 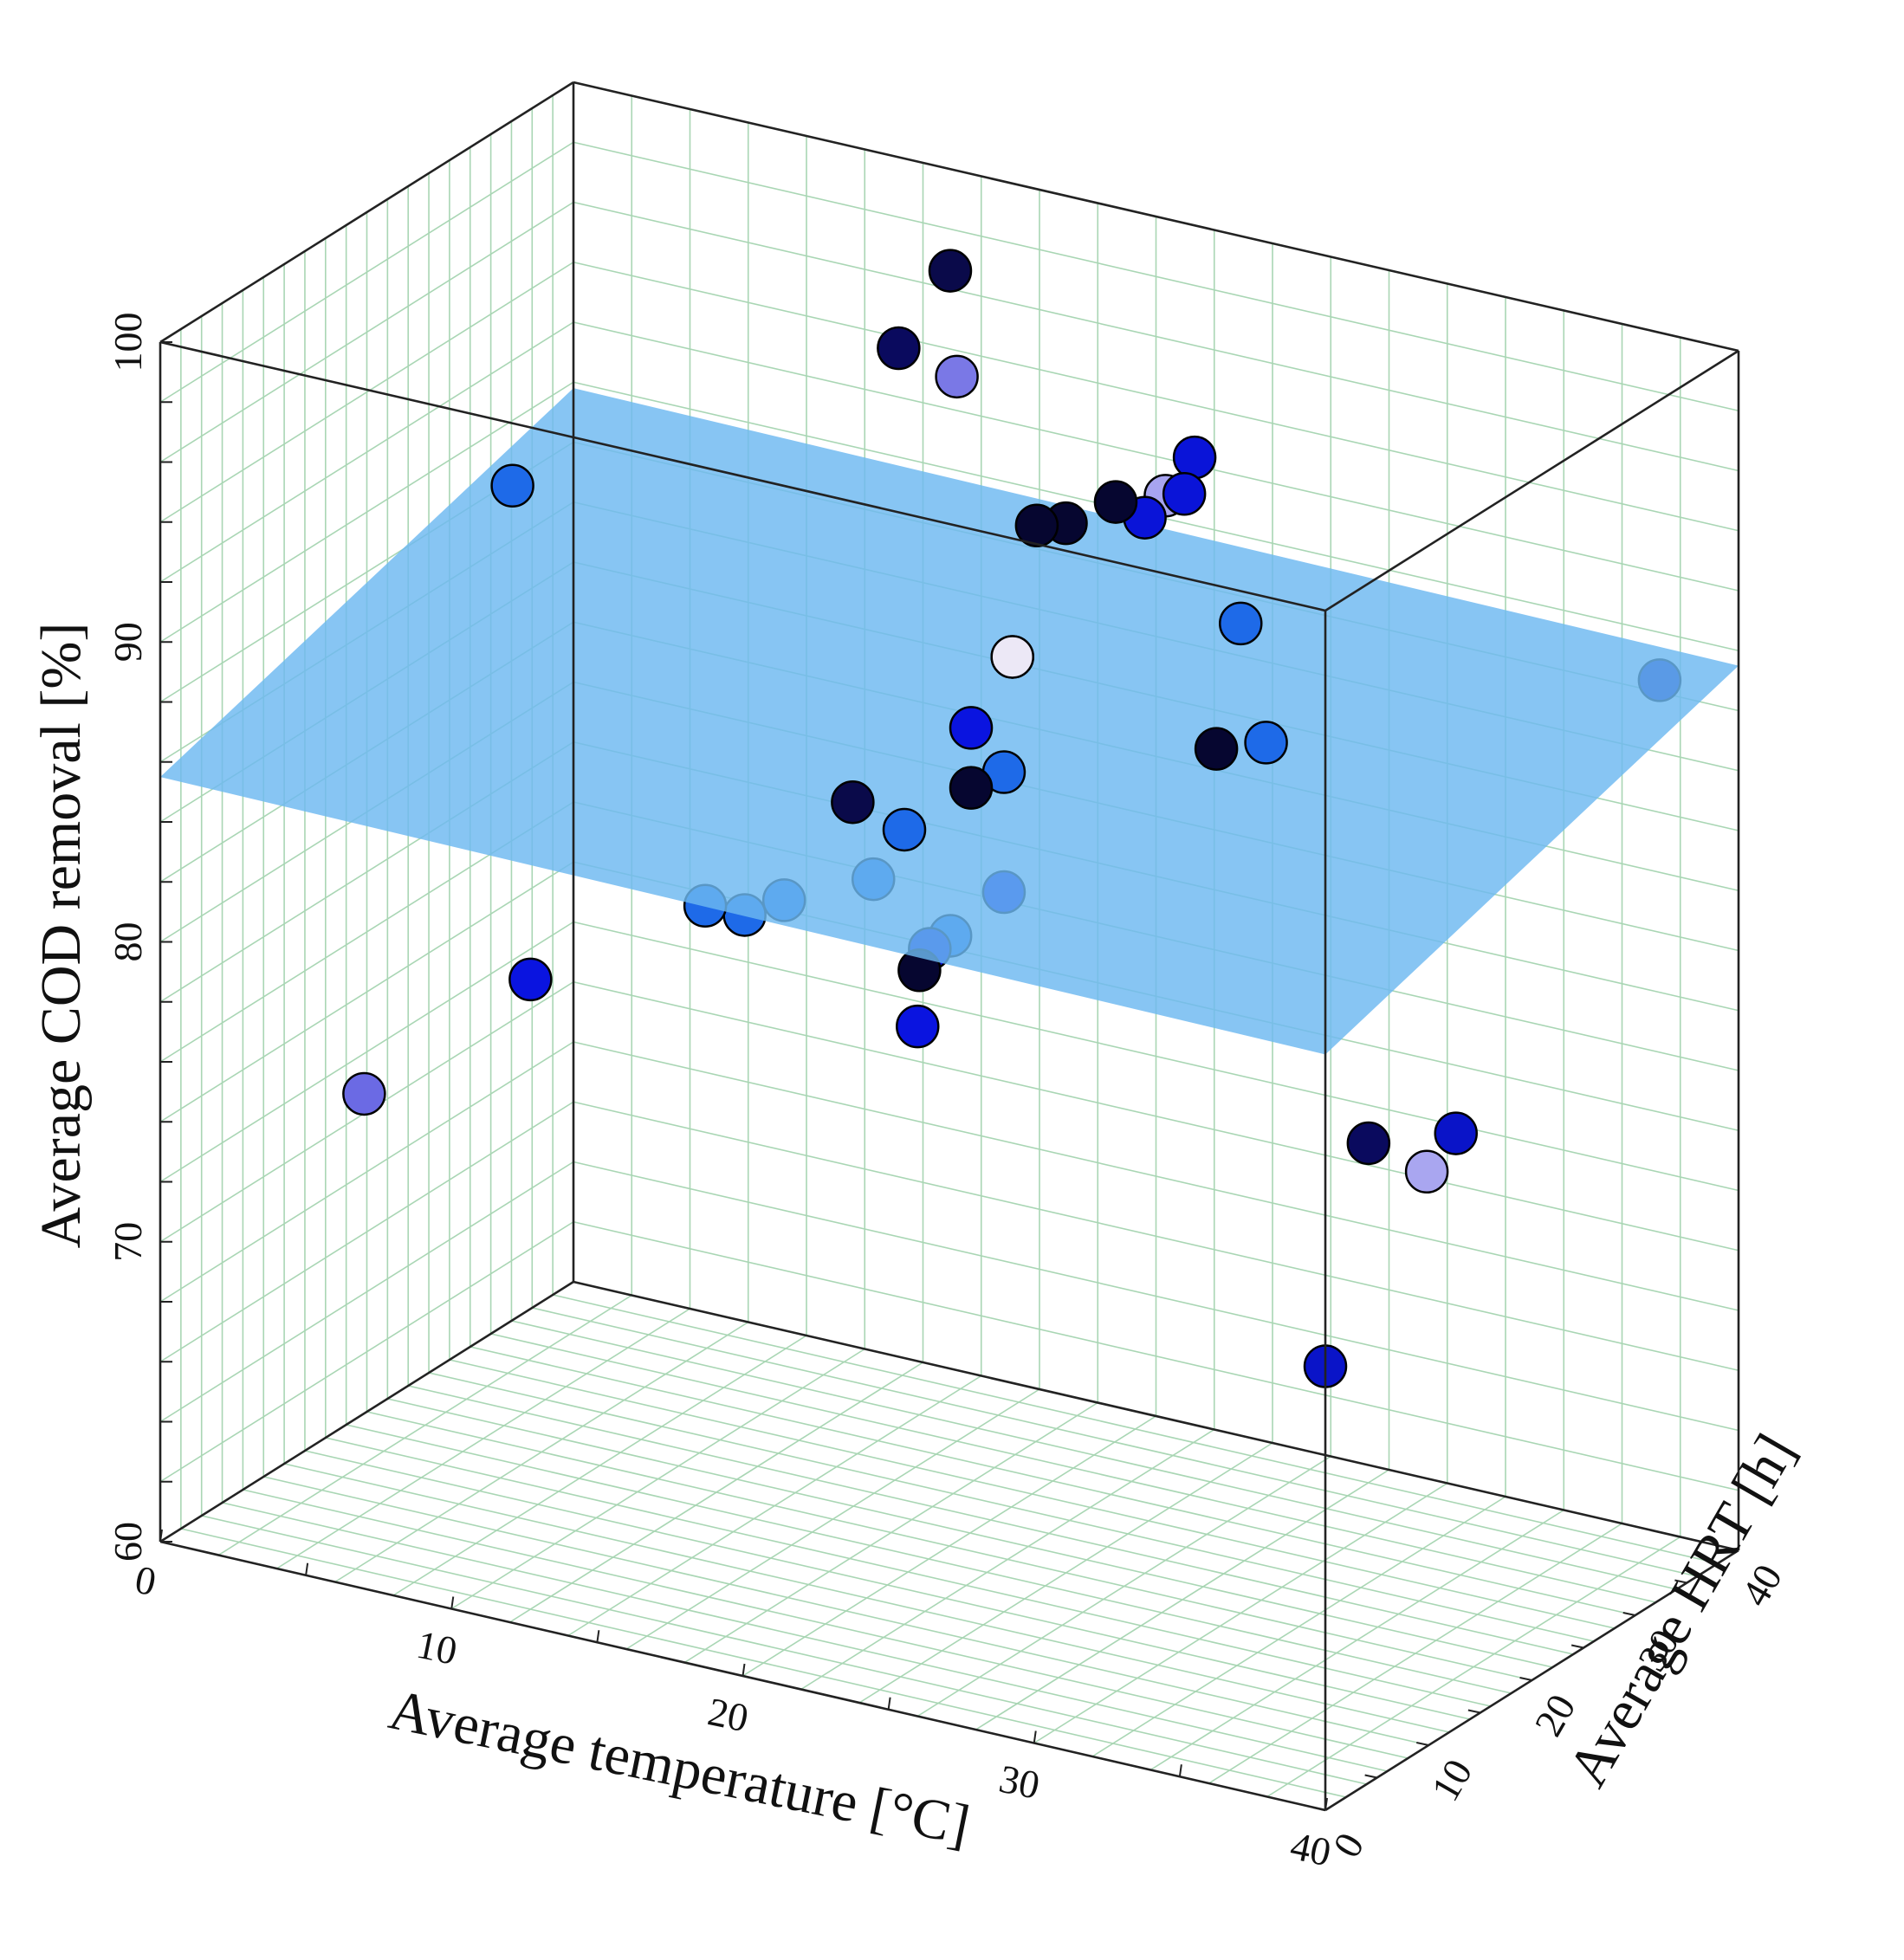 I want to click on z-tick-label: 100, so click(x=128, y=342).